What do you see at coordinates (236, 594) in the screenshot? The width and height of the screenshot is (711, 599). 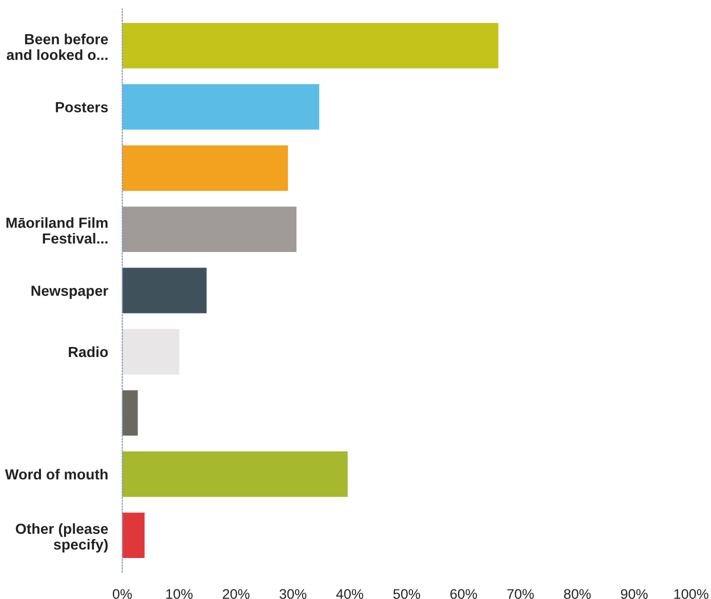 I see `x-tick-label: 20%` at bounding box center [236, 594].